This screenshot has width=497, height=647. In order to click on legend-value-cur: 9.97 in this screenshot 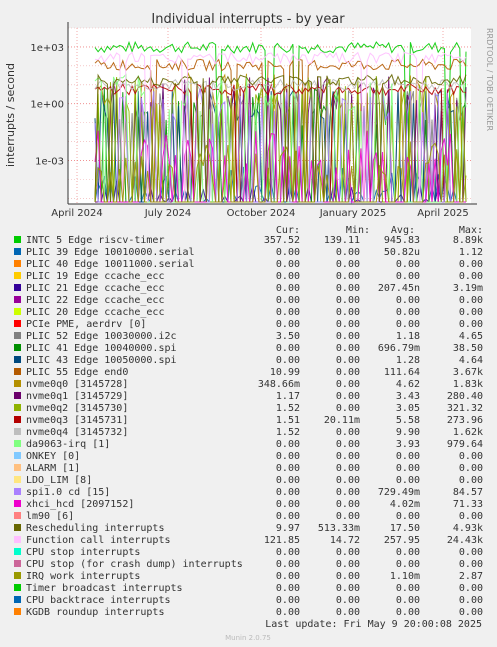, I will do `click(288, 528)`.